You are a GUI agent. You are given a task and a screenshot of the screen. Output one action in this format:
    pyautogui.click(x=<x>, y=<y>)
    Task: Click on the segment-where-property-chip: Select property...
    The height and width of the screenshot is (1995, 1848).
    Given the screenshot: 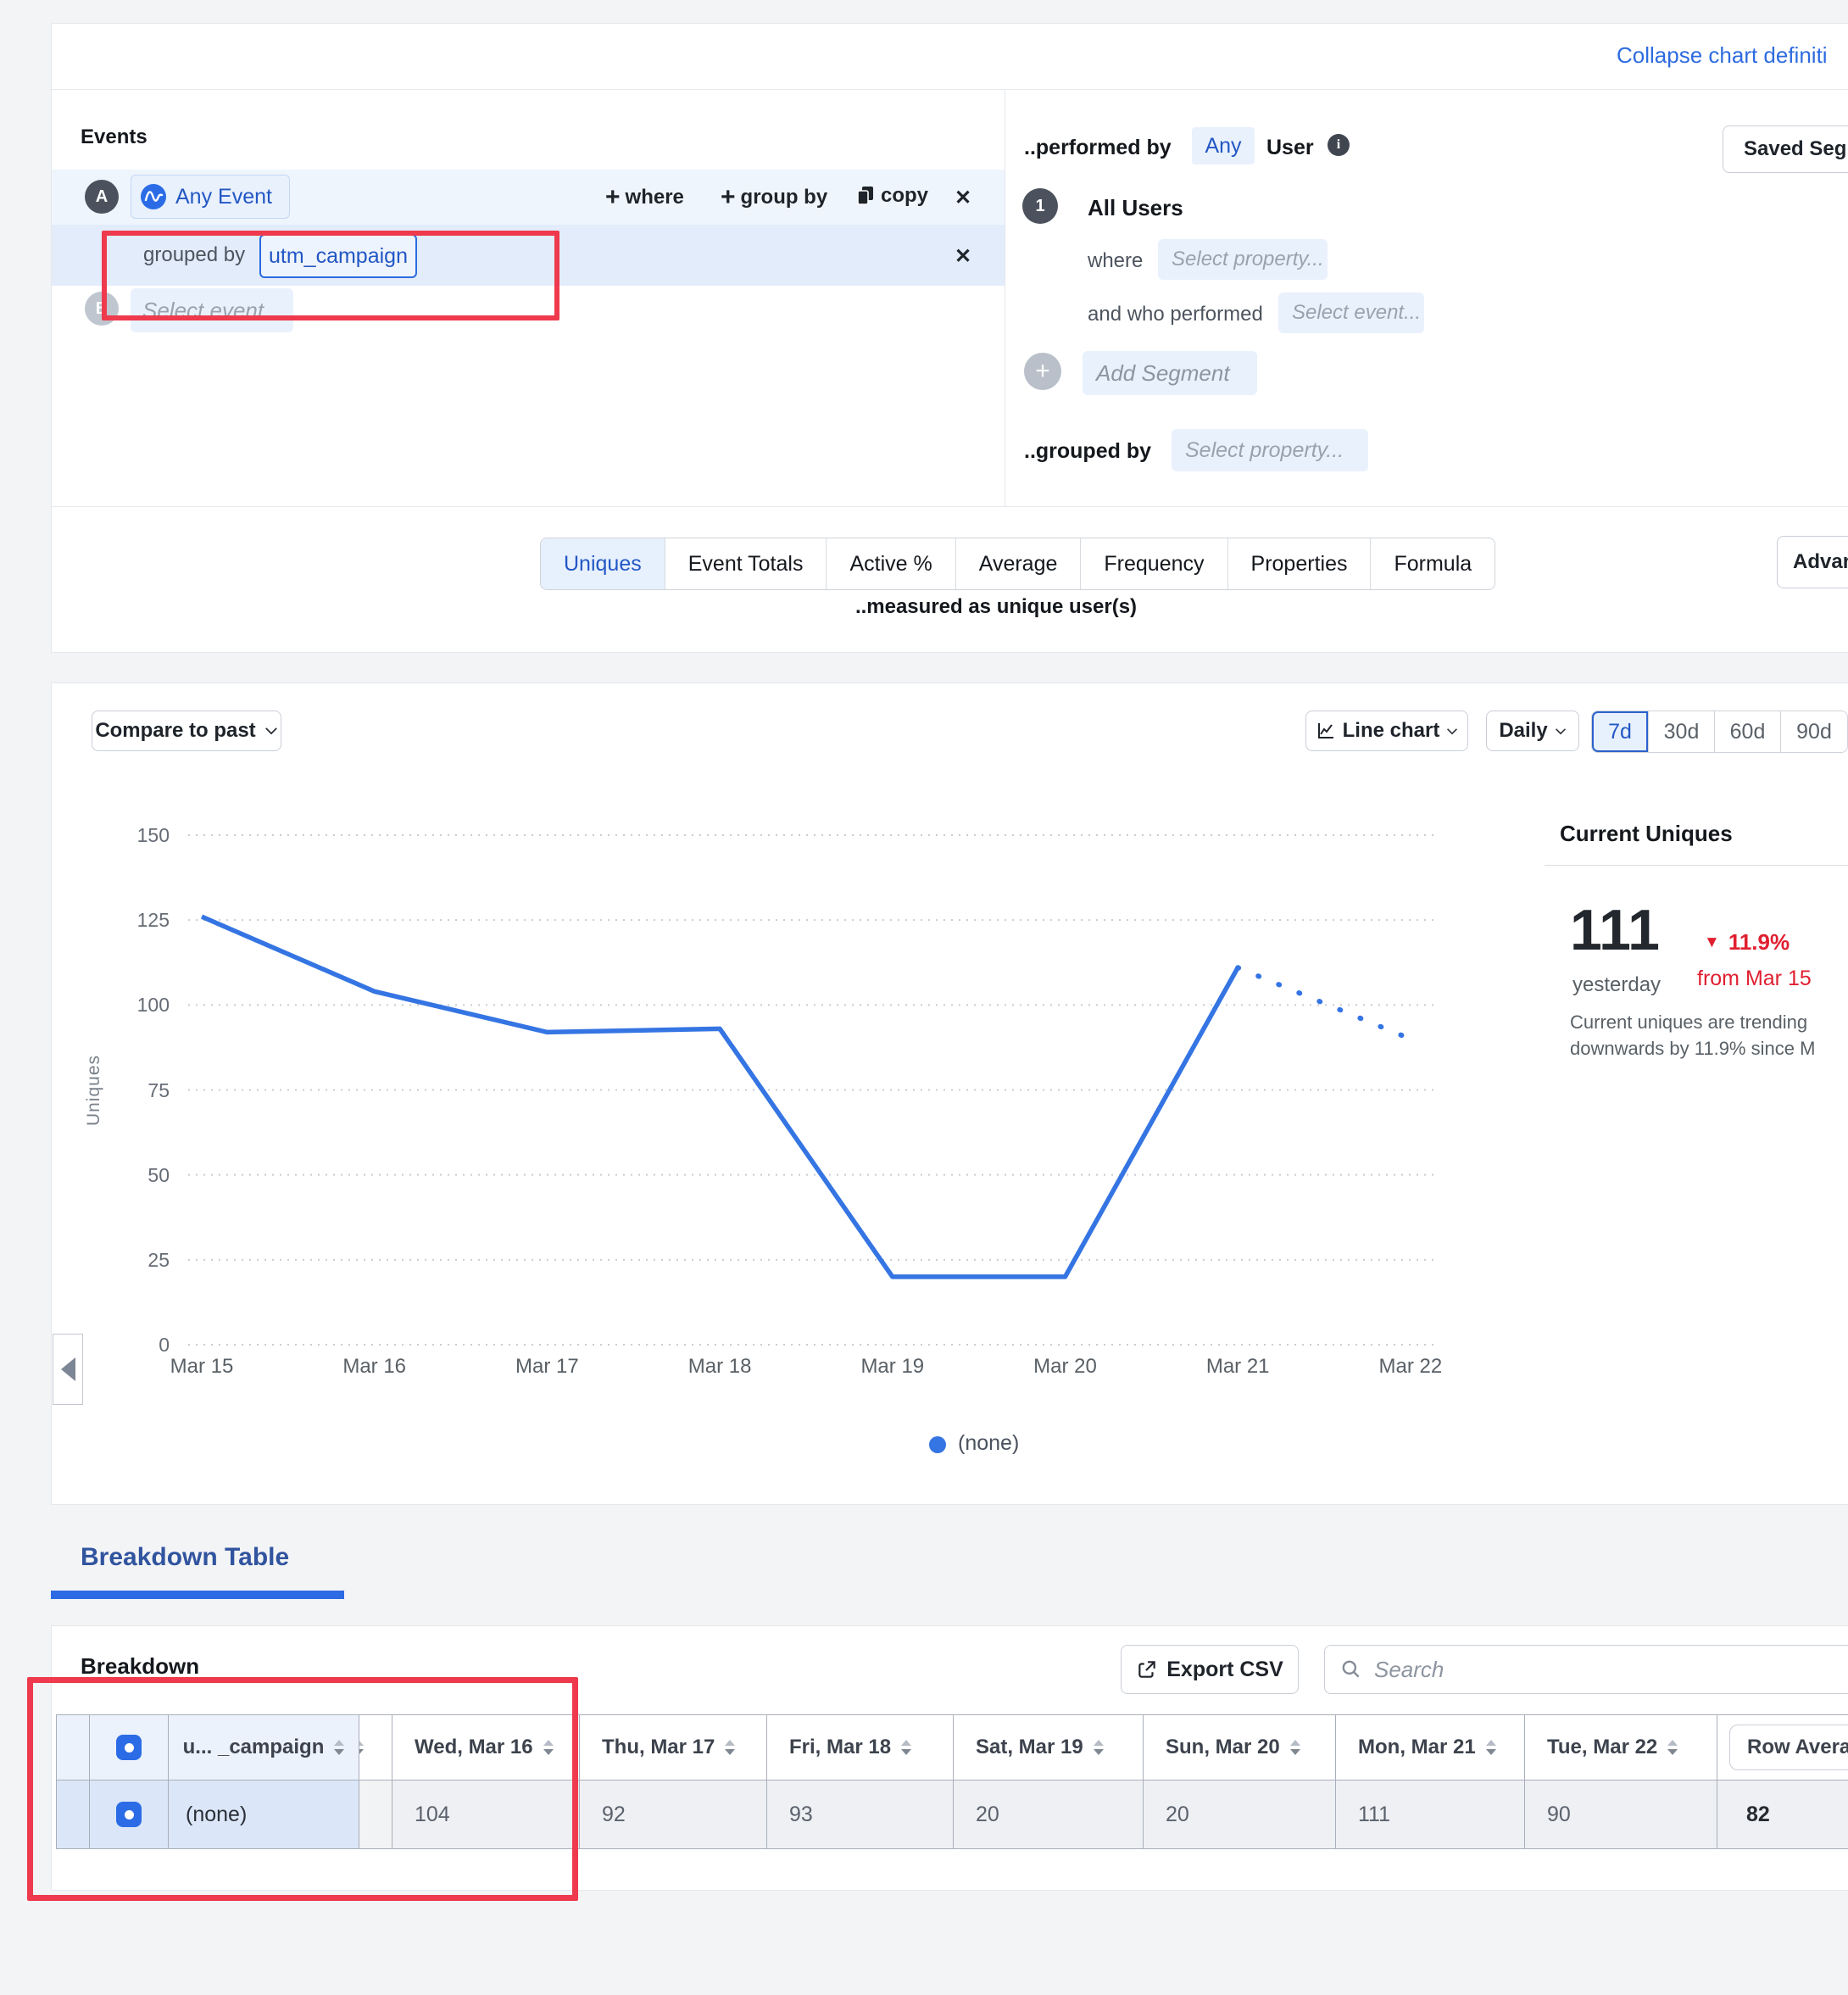 What is the action you would take?
    pyautogui.click(x=1243, y=259)
    